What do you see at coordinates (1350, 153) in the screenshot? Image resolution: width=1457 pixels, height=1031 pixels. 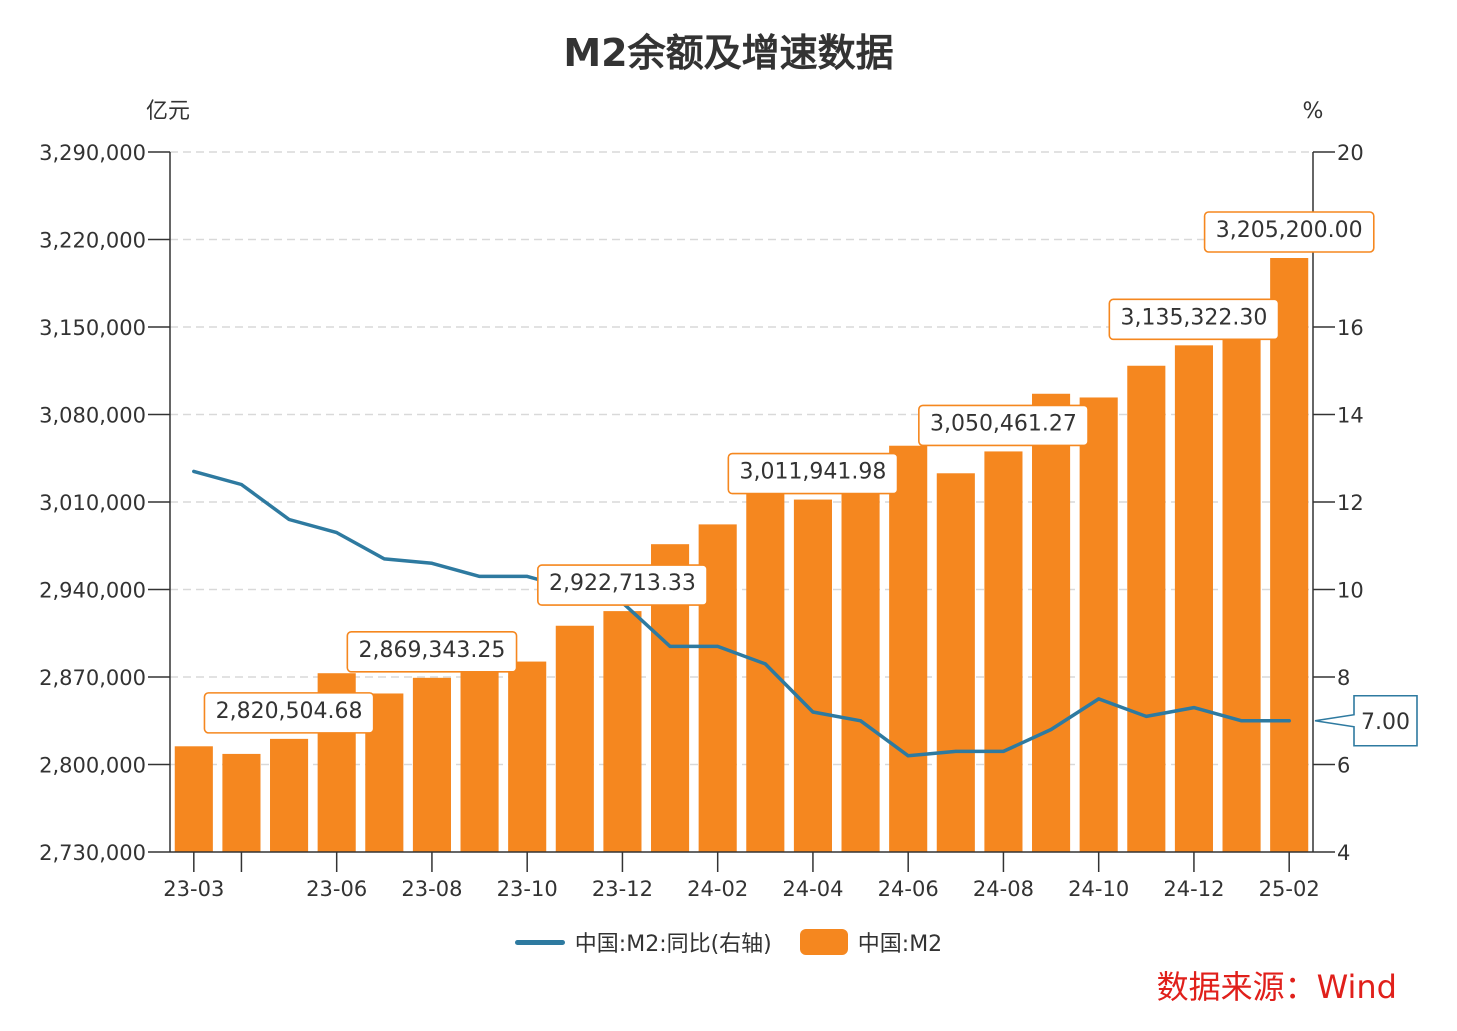 I see `right-tick-label: 20` at bounding box center [1350, 153].